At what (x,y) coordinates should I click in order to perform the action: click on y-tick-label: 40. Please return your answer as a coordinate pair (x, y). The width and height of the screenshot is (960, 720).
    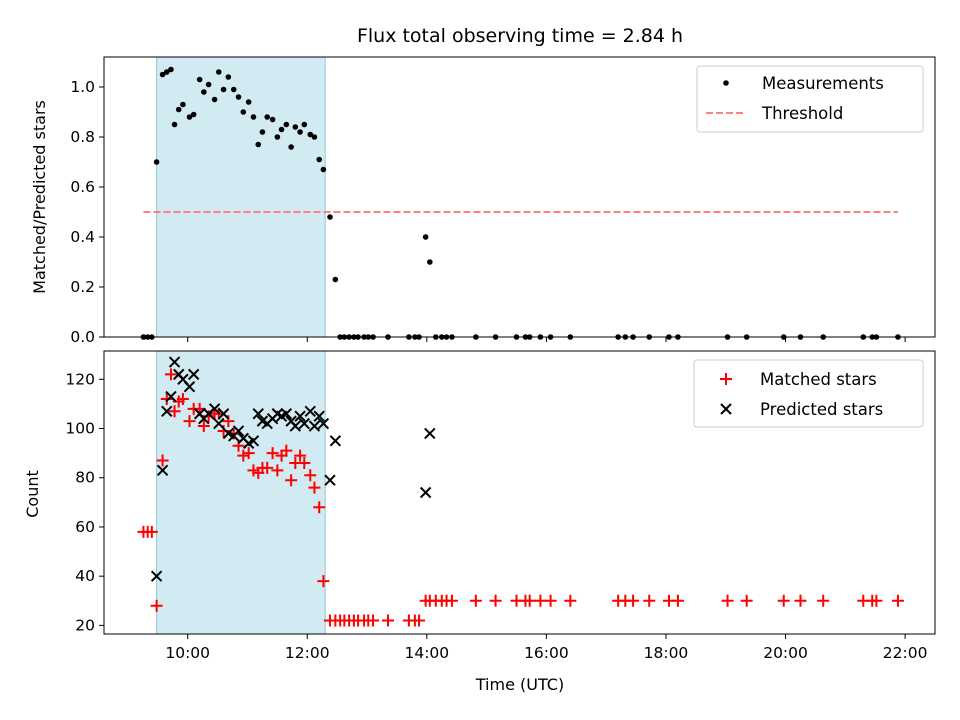
    Looking at the image, I should click on (85, 576).